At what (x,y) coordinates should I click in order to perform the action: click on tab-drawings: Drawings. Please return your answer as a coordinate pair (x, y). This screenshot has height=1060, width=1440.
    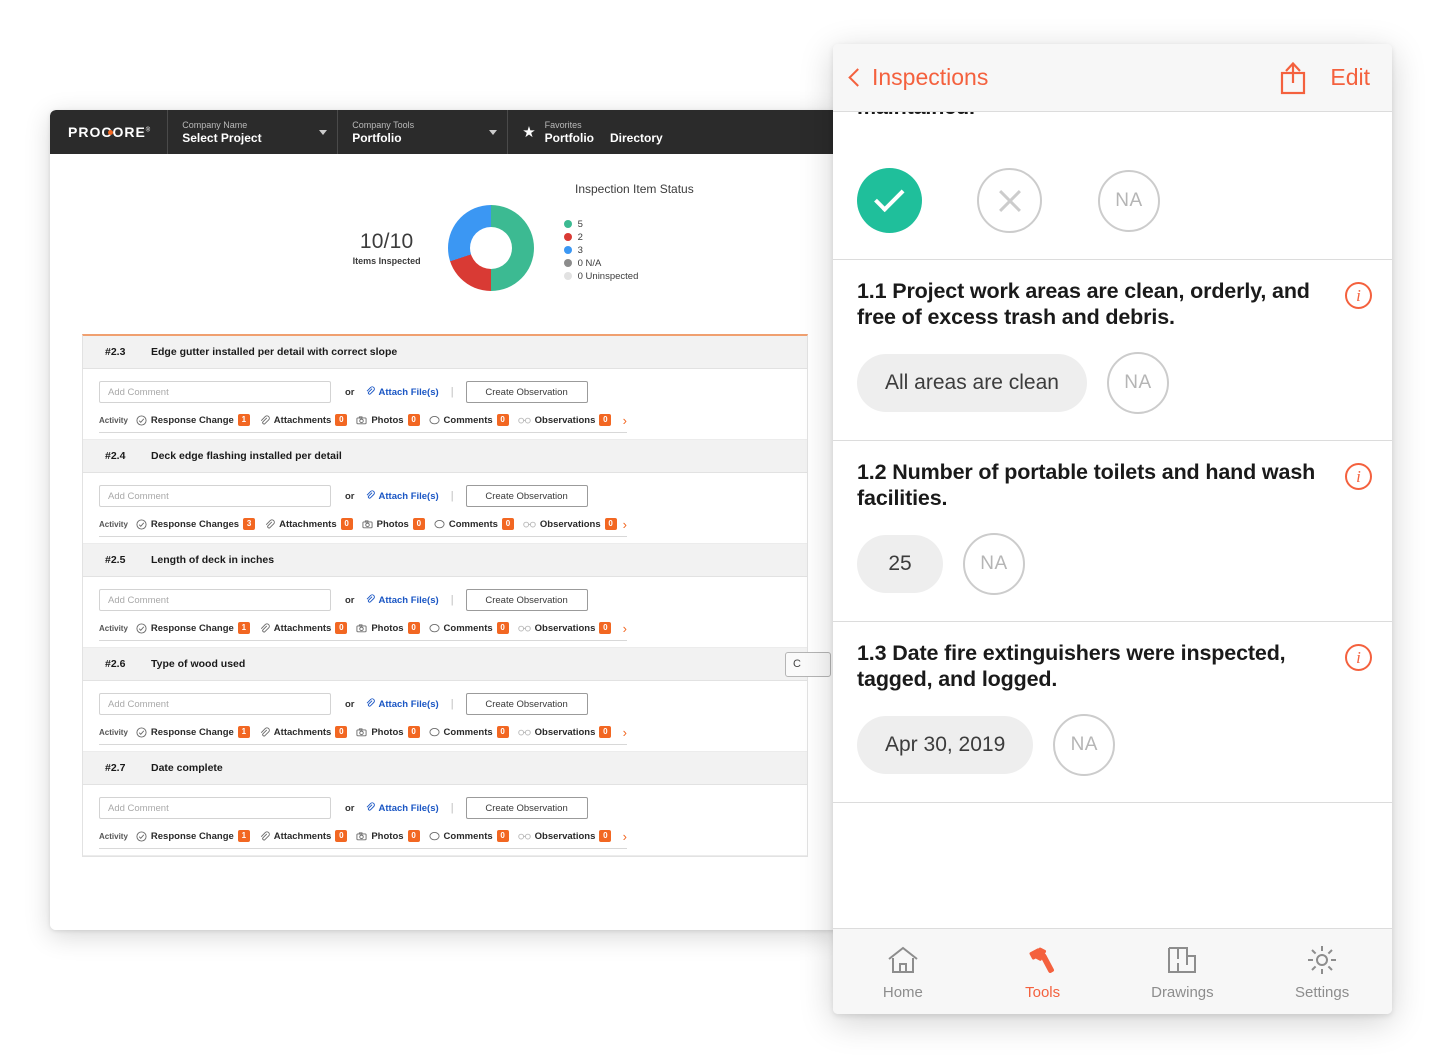
    Looking at the image, I should click on (1183, 971).